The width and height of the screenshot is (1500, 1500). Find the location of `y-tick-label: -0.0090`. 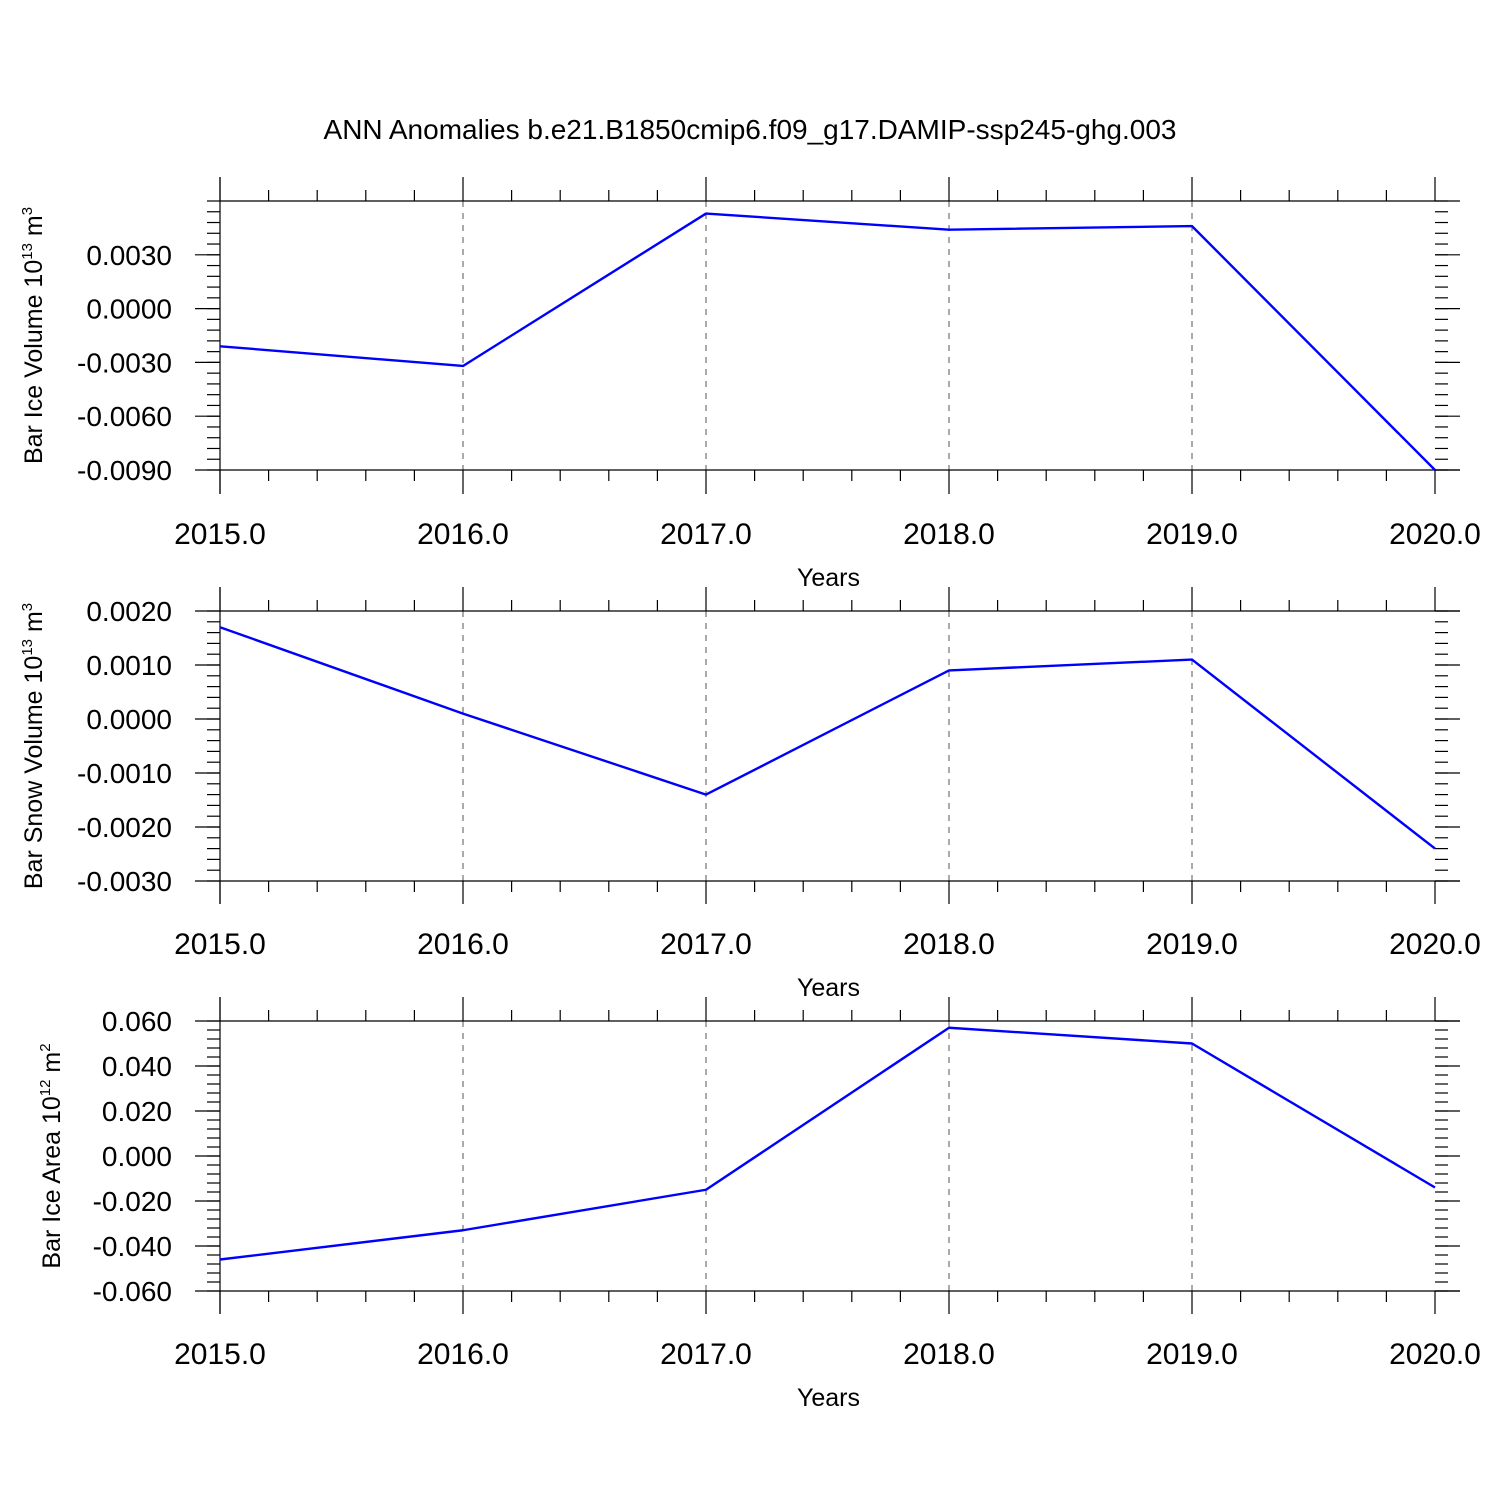

y-tick-label: -0.0090 is located at coordinates (124, 470).